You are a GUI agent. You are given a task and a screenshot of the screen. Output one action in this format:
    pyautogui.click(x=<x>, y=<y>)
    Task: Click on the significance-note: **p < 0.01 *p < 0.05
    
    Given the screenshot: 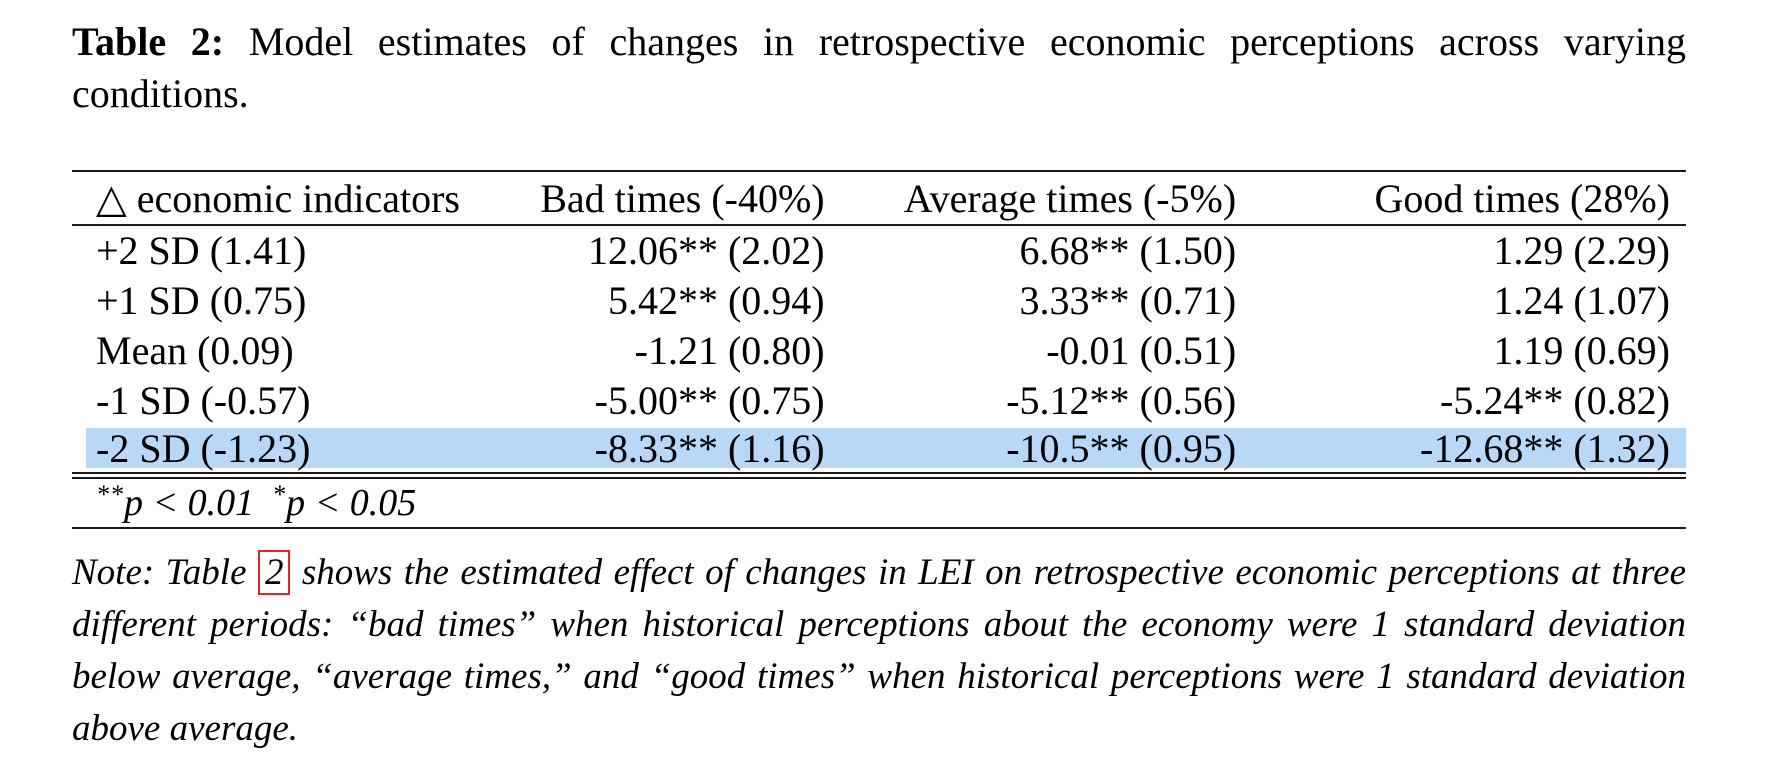 What is the action you would take?
    pyautogui.click(x=879, y=502)
    